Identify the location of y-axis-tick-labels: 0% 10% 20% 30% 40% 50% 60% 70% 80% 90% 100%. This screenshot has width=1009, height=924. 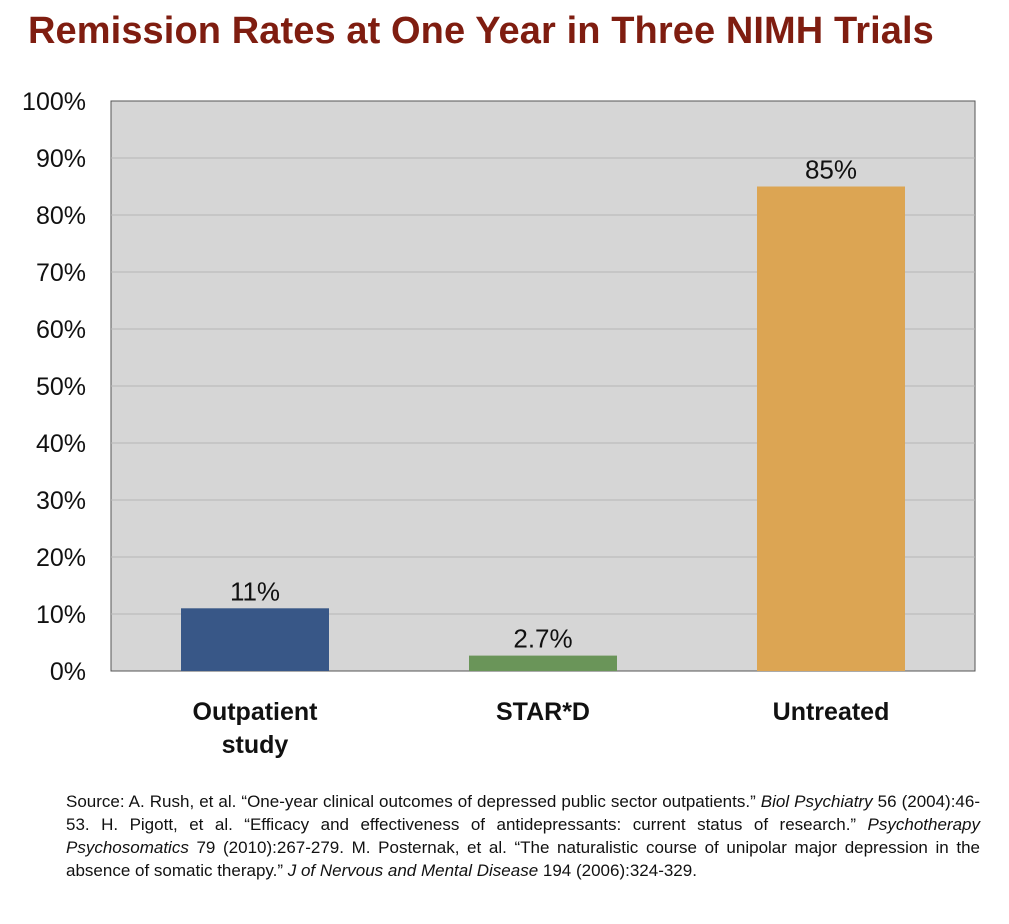
(54, 387).